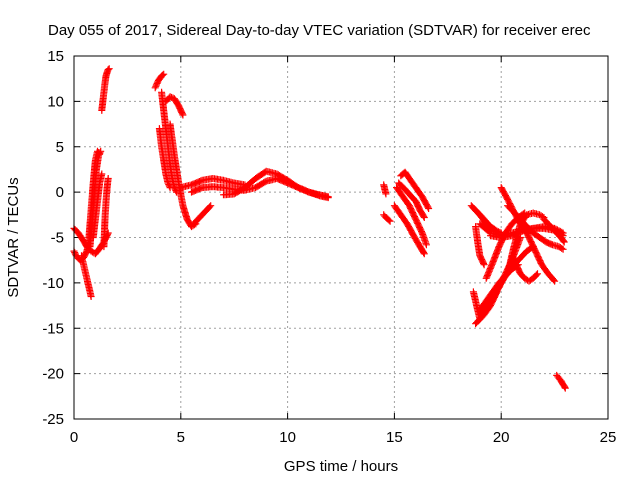 This screenshot has height=480, width=640. Describe the element at coordinates (287, 437) in the screenshot. I see `x-tick-label: 10` at that location.